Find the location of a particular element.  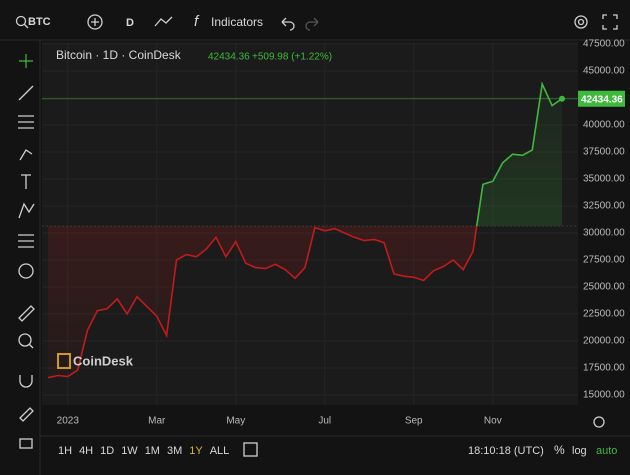

chart-type-icon is located at coordinates (163, 21).